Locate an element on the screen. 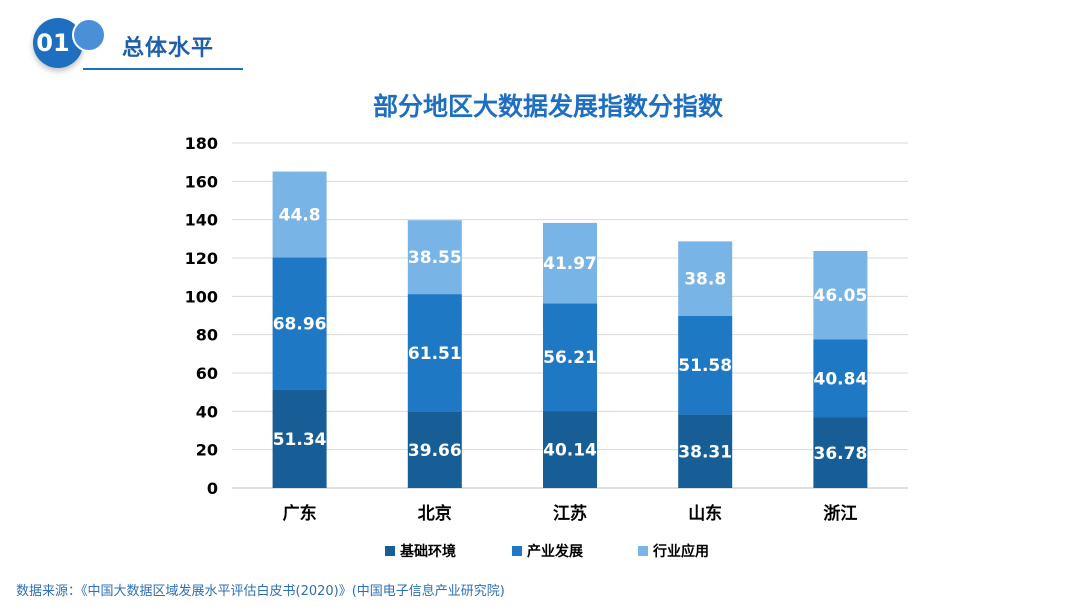 This screenshot has width=1080, height=607. legend-label: 基础环境 is located at coordinates (428, 551).